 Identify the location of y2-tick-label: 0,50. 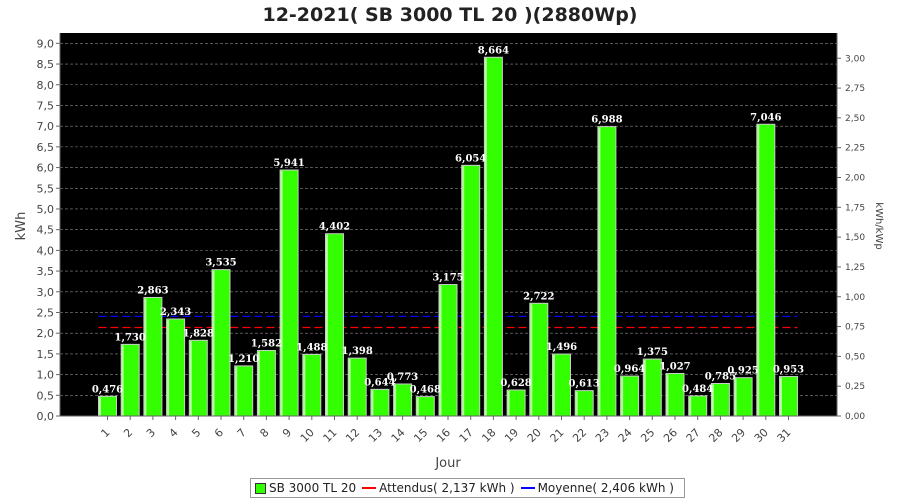
(855, 357).